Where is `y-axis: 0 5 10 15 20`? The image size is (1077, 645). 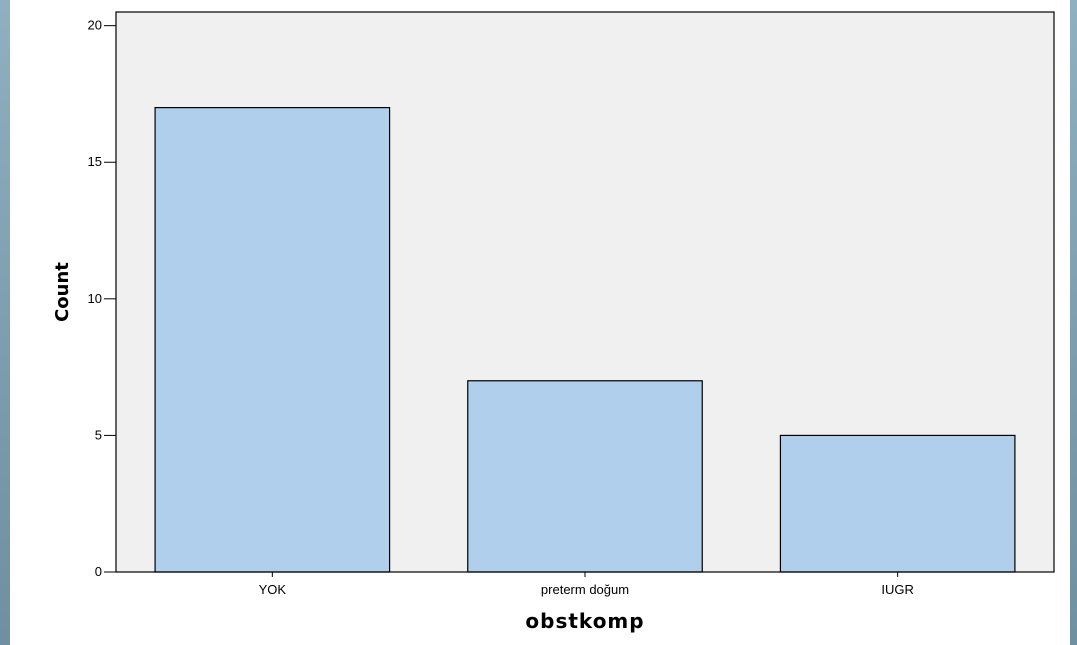 y-axis: 0 5 10 15 20 is located at coordinates (102, 298).